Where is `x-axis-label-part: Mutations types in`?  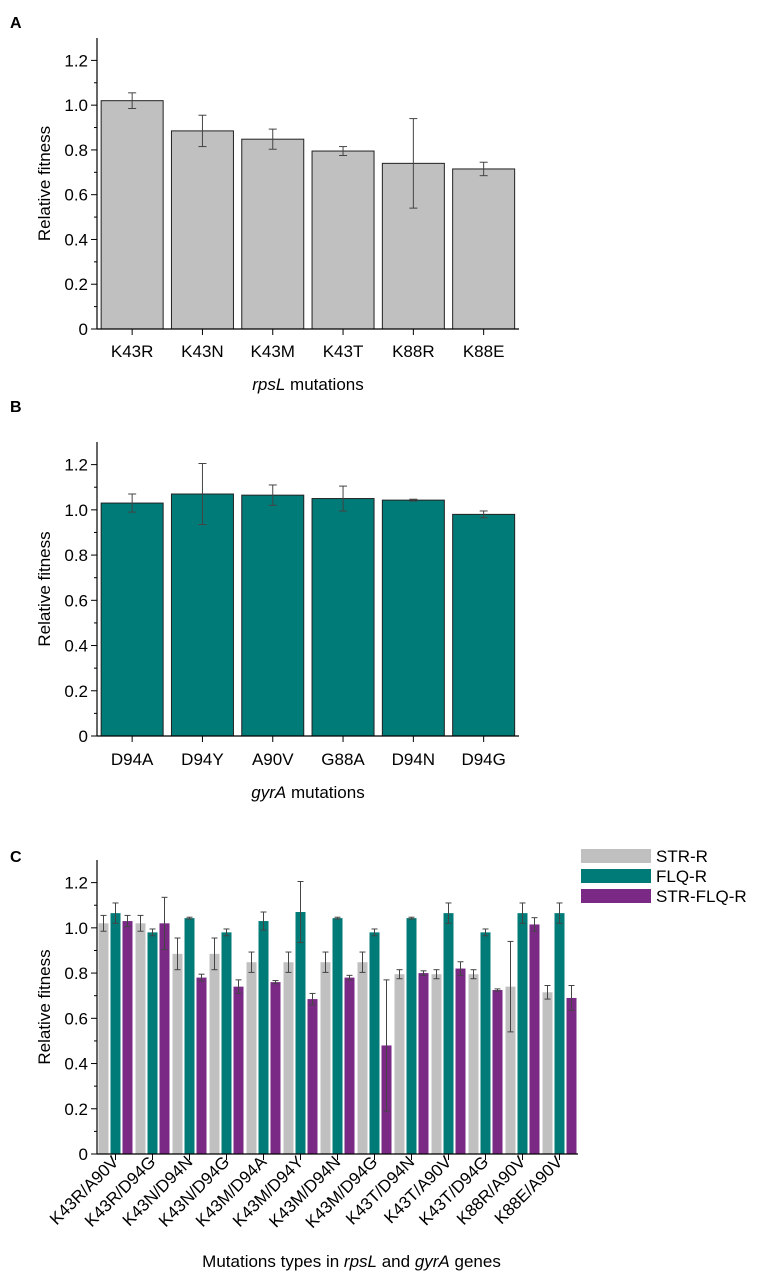 x-axis-label-part: Mutations types in is located at coordinates (273, 1261).